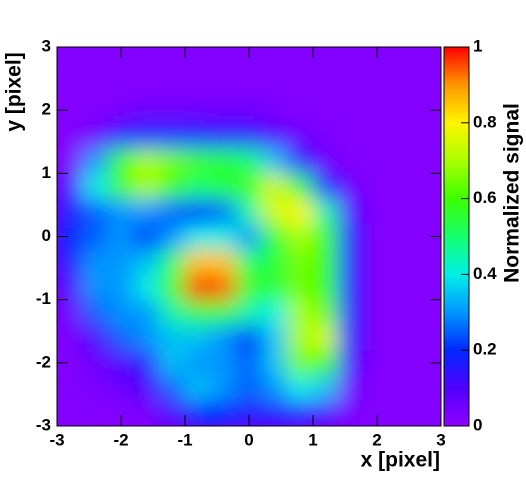  What do you see at coordinates (46, 235) in the screenshot?
I see `y-tick-label: 0` at bounding box center [46, 235].